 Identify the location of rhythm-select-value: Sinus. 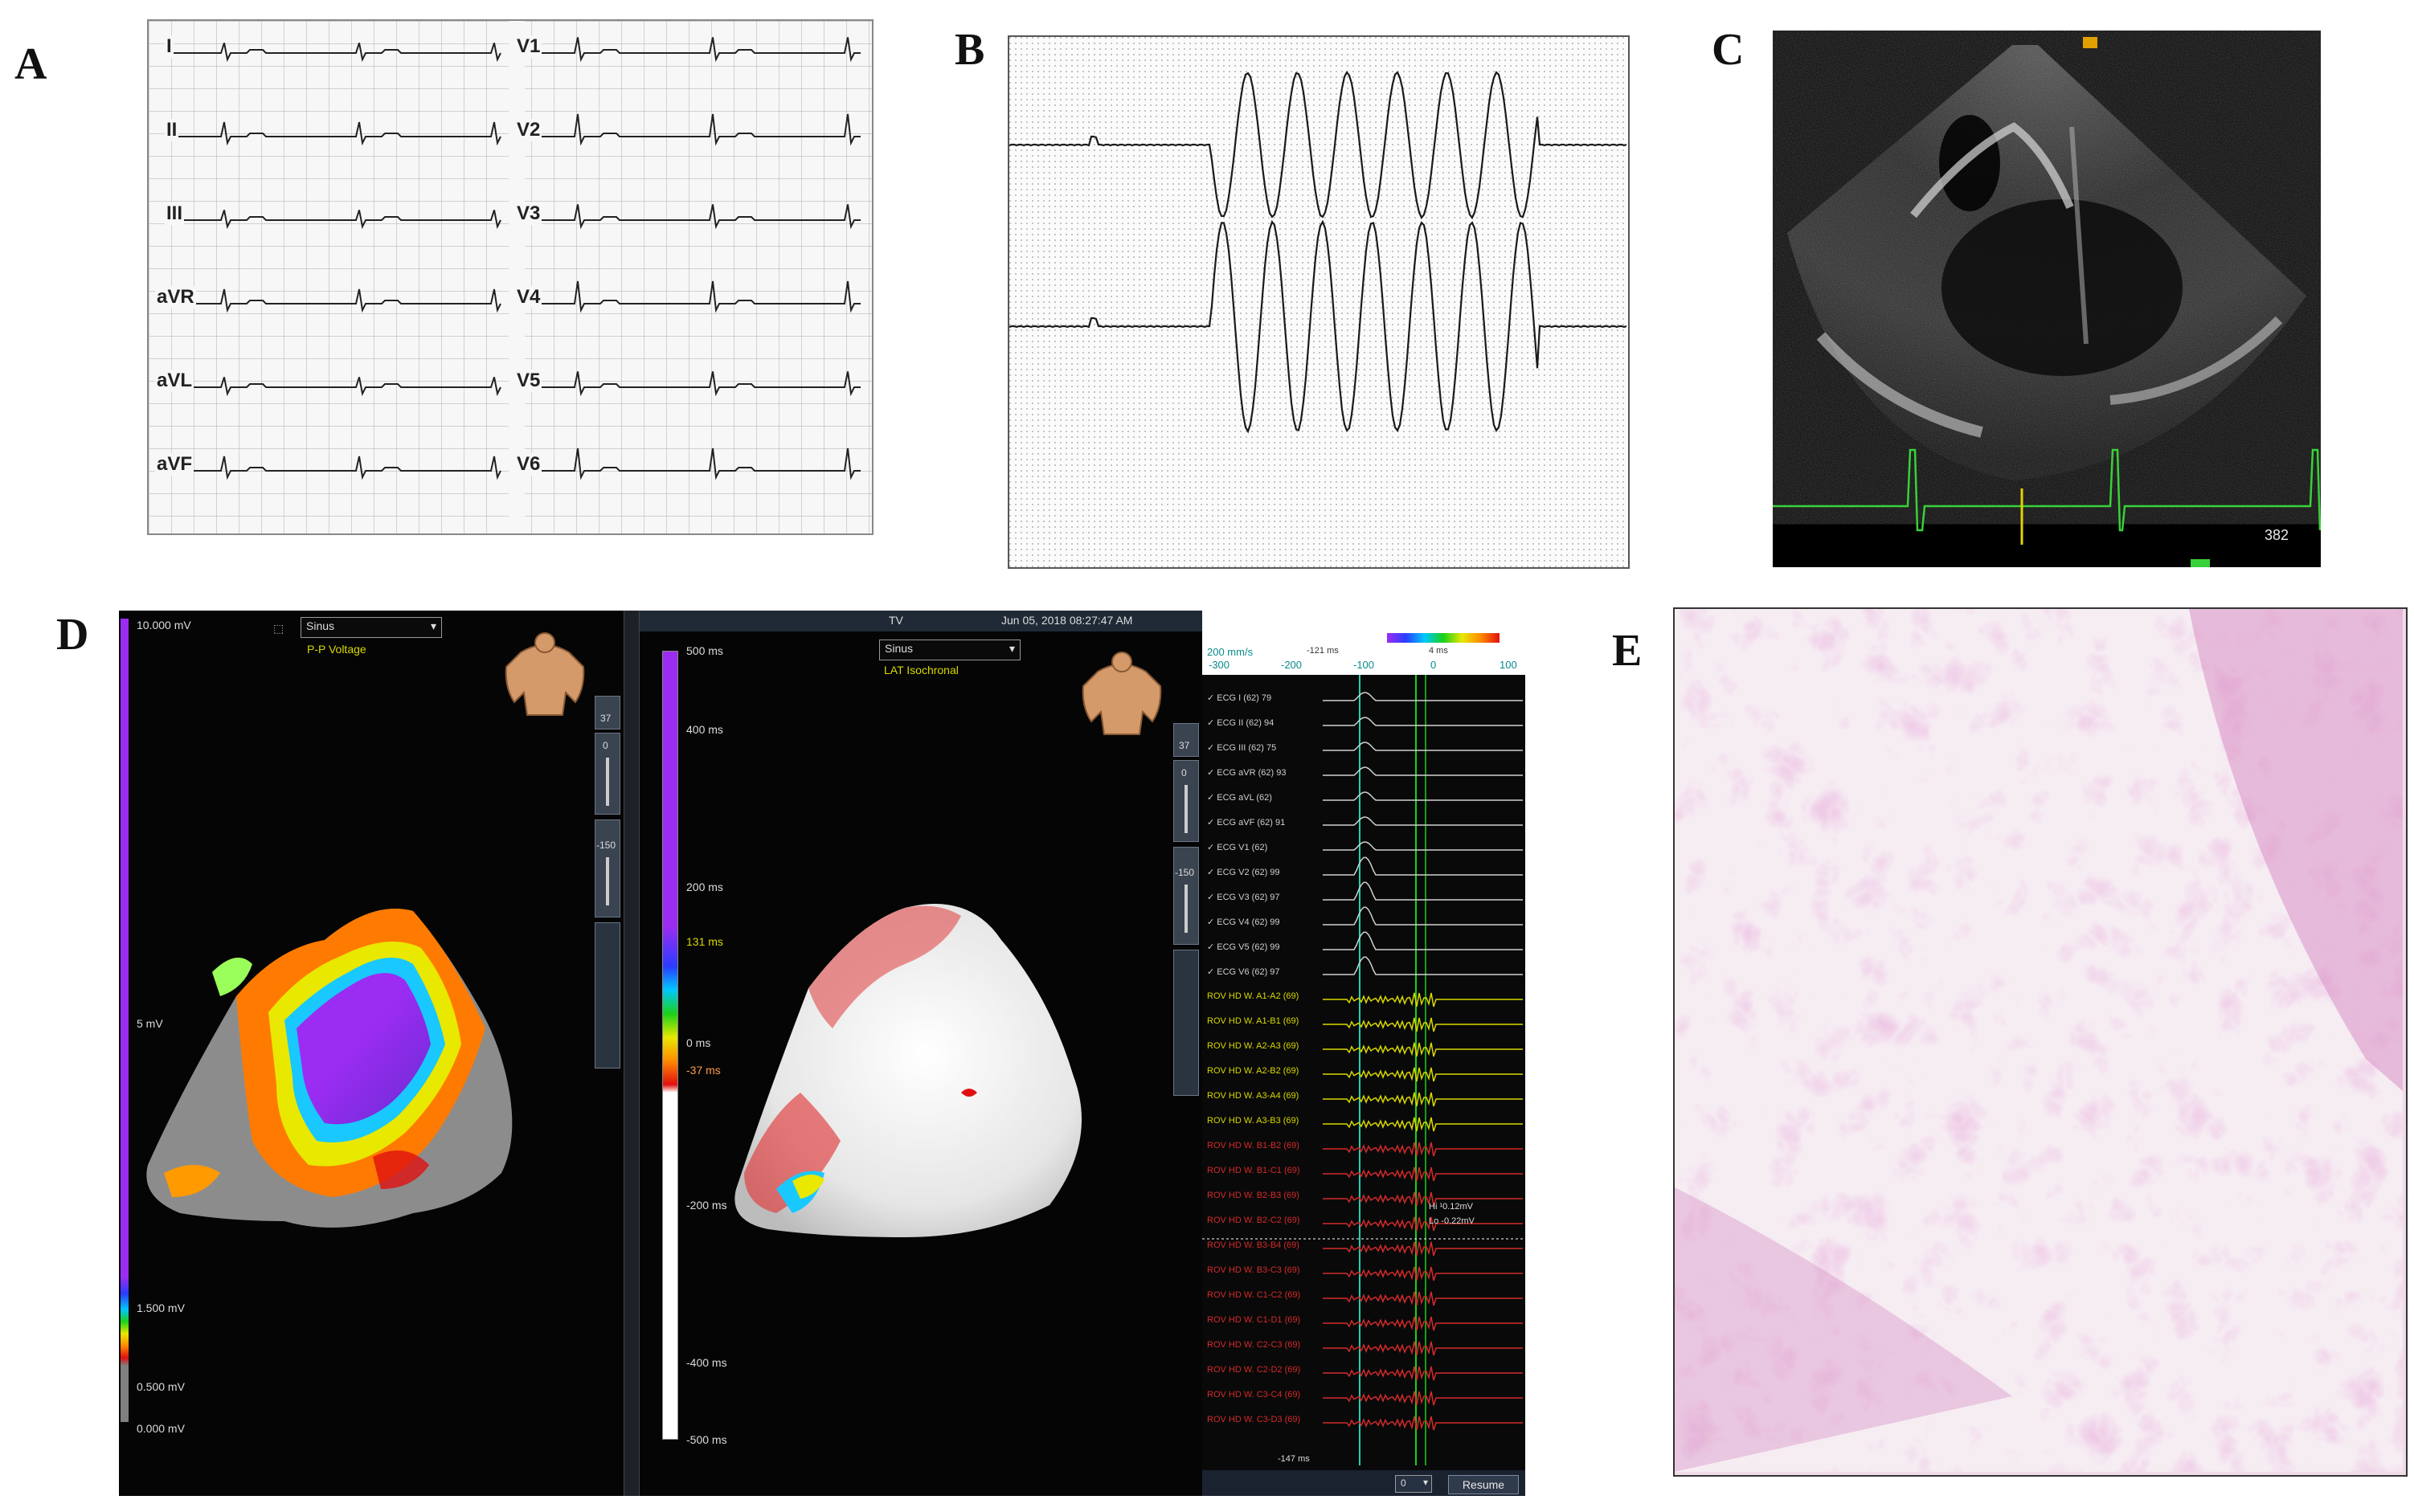
(899, 648).